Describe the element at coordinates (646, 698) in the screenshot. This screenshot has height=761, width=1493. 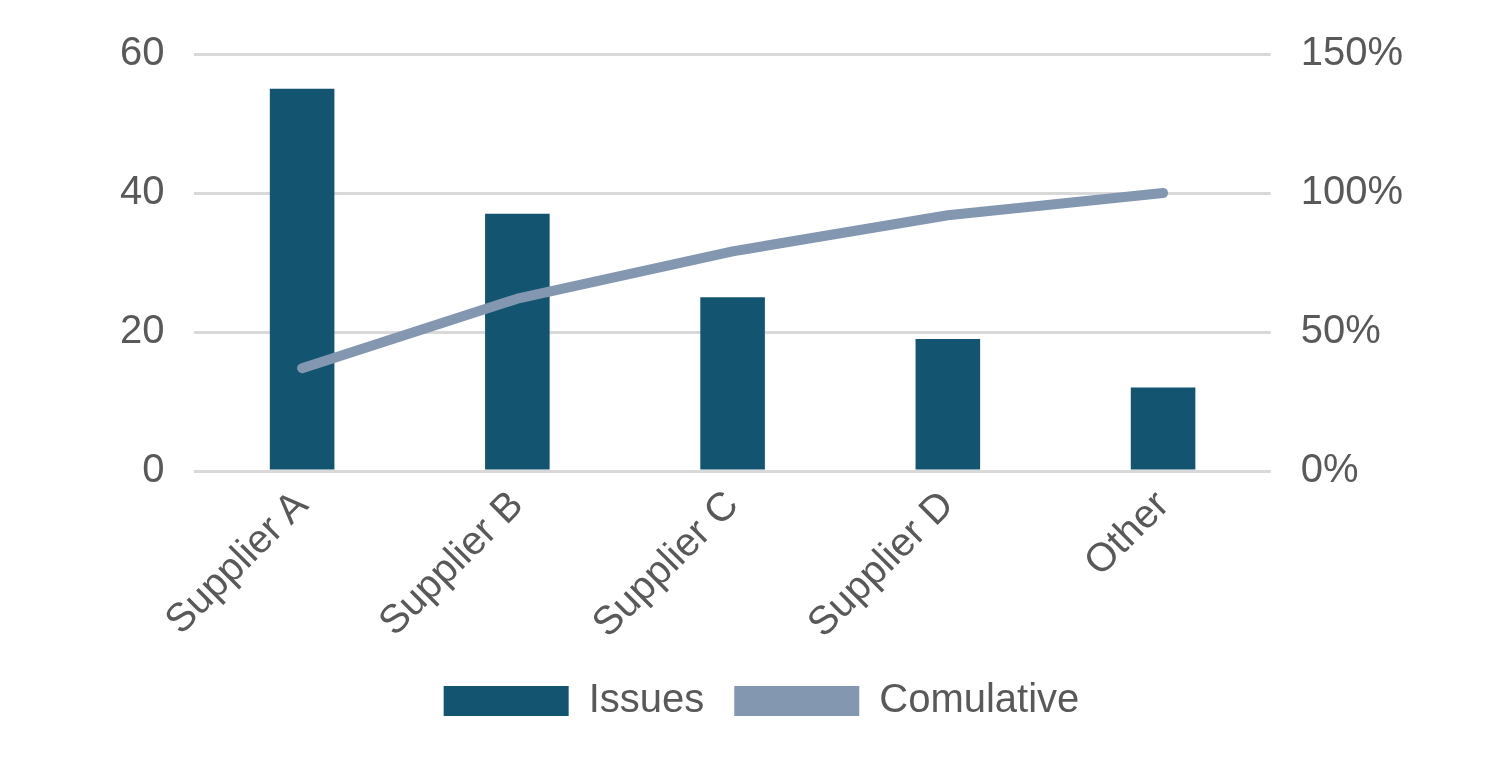
I see `legend-label: Issues` at that location.